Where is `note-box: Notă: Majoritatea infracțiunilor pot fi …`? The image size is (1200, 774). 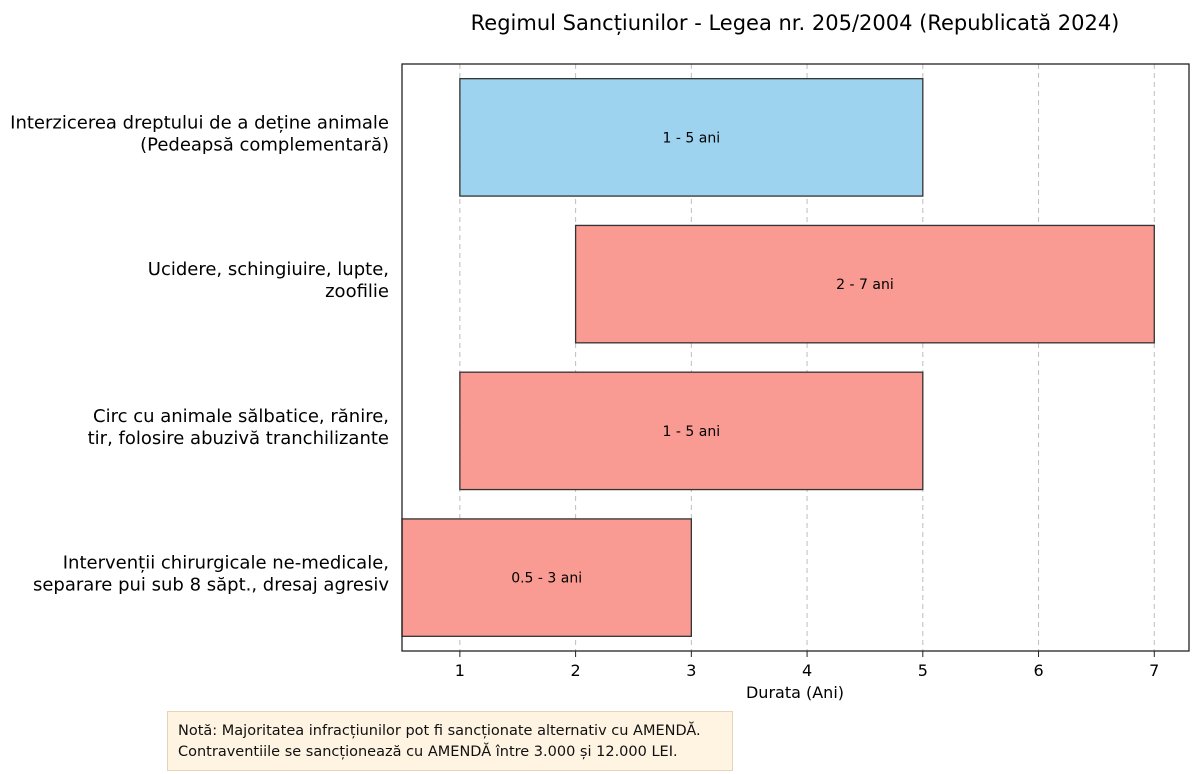
note-box: Notă: Majoritatea infracțiunilor pot fi … is located at coordinates (450, 741).